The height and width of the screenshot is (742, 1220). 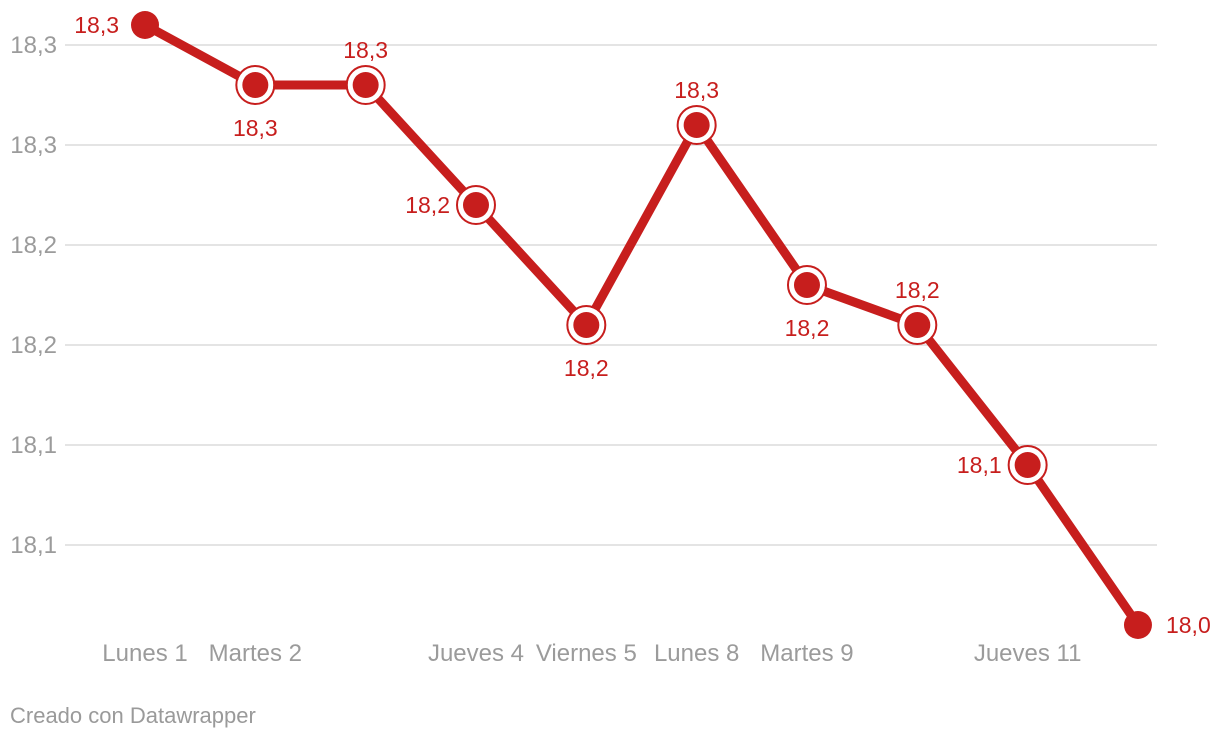 I want to click on x-tick-label: Jueves 11, so click(x=1028, y=653).